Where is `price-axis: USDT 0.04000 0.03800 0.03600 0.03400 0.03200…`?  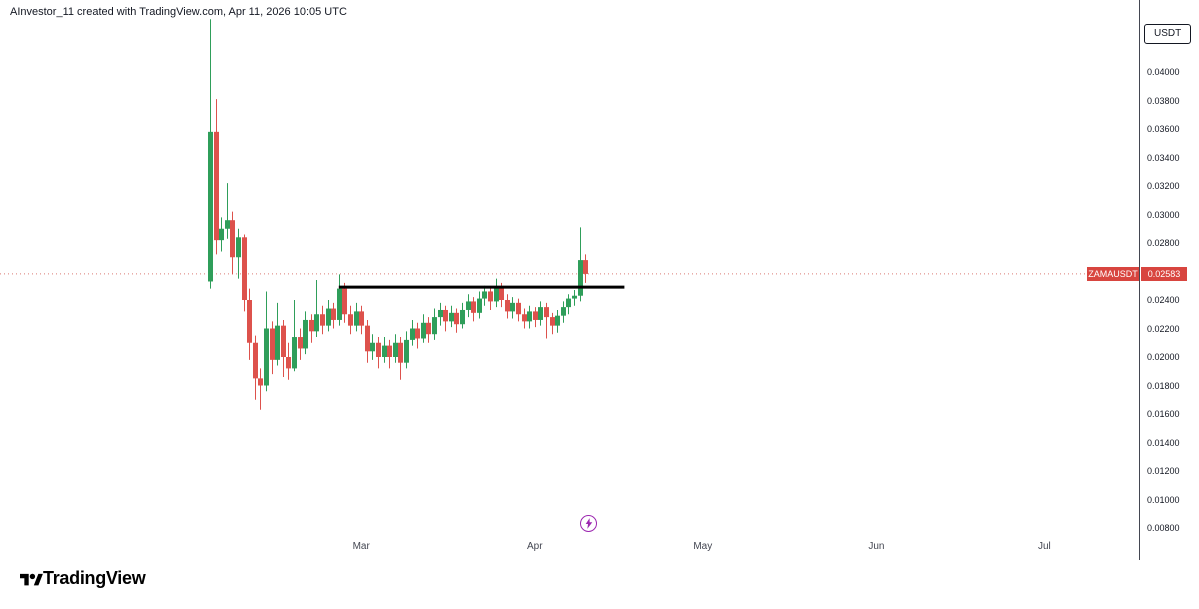 price-axis: USDT 0.04000 0.03800 0.03600 0.03400 0.03200… is located at coordinates (1169, 280).